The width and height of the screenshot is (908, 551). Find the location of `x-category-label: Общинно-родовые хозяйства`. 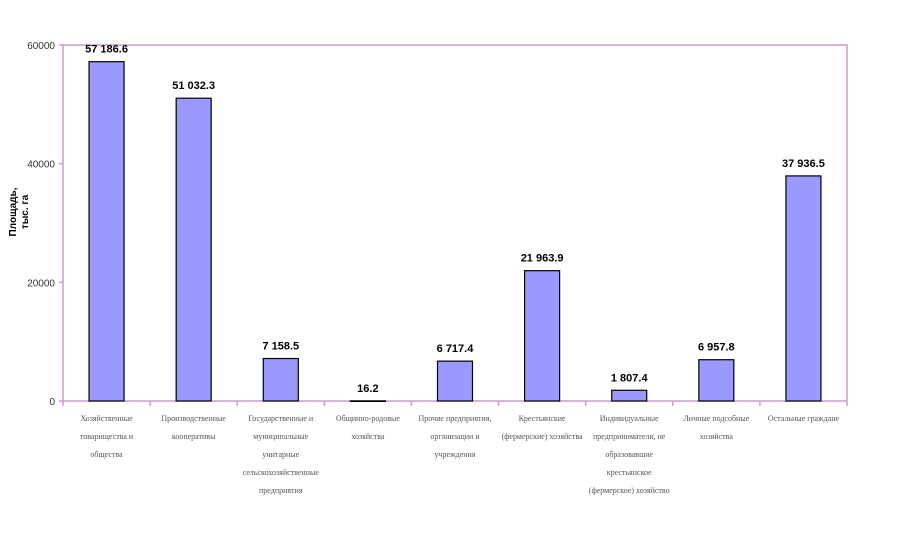

x-category-label: Общинно-родовые хозяйства is located at coordinates (367, 427).